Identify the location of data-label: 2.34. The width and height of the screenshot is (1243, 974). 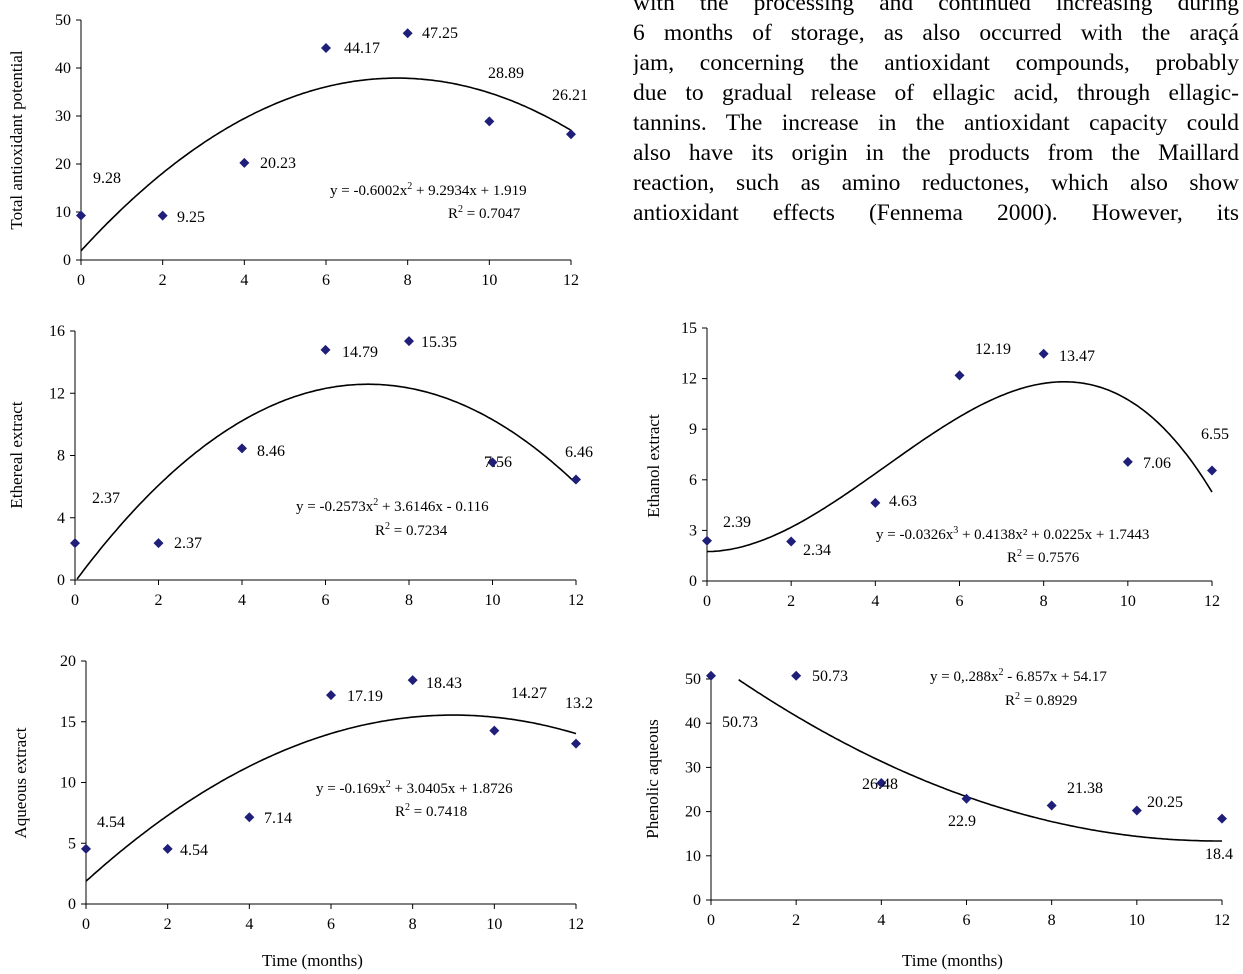
(817, 550).